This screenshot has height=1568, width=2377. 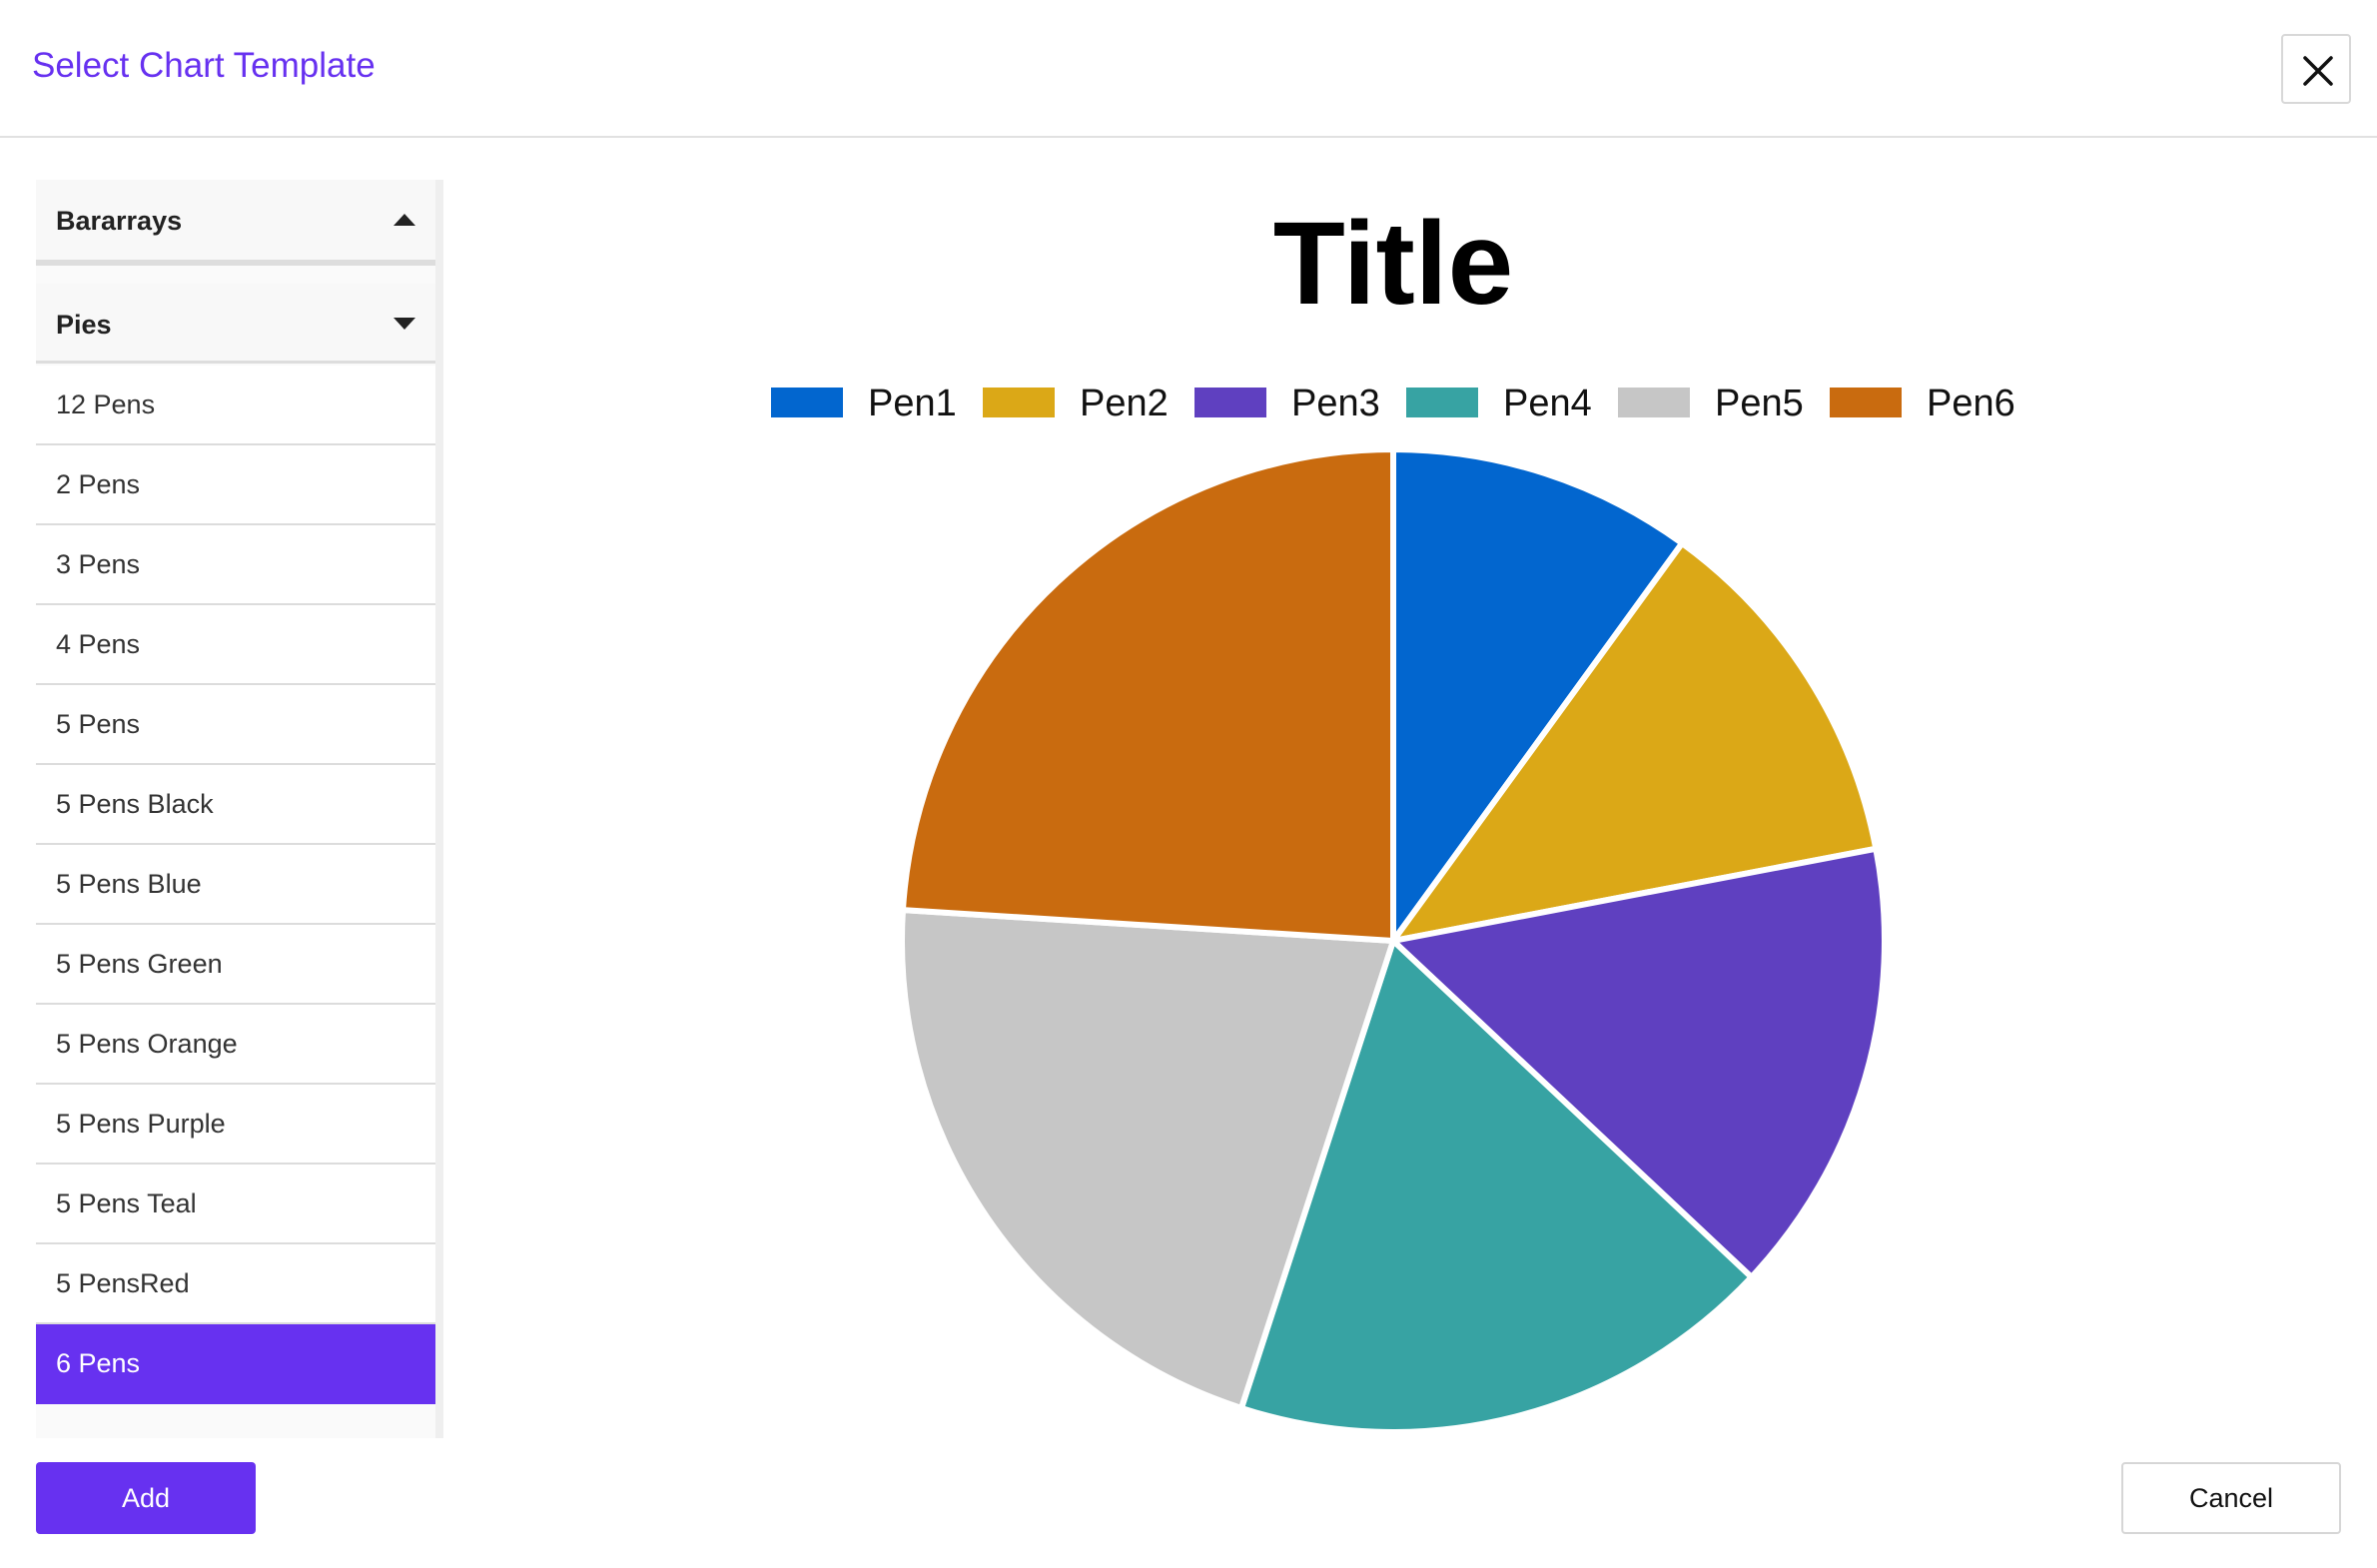 I want to click on template-item: 5 Pens Black, so click(x=236, y=805).